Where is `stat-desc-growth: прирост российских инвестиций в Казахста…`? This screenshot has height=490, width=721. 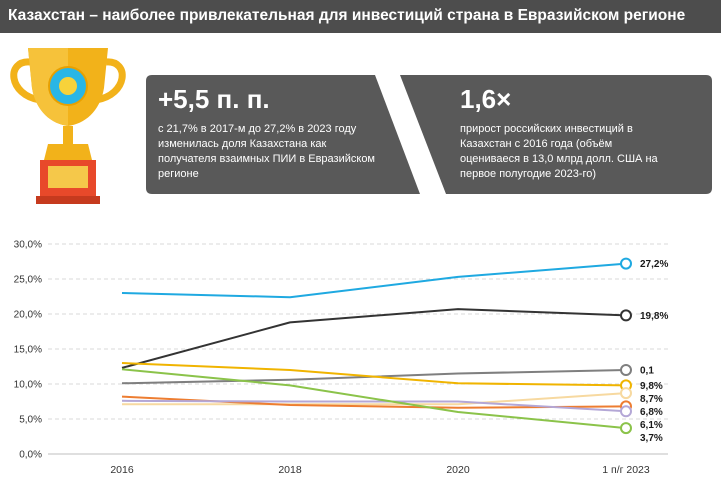 stat-desc-growth: прирост российских инвестиций в Казахста… is located at coordinates (559, 151).